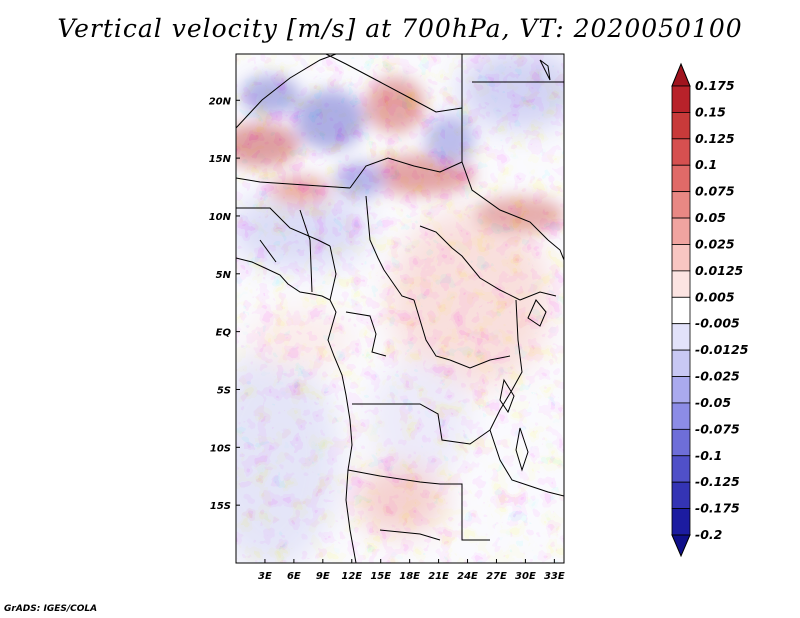 Image resolution: width=800 pixels, height=618 pixels. What do you see at coordinates (296, 410) in the screenshot?
I see `border-coastline` at bounding box center [296, 410].